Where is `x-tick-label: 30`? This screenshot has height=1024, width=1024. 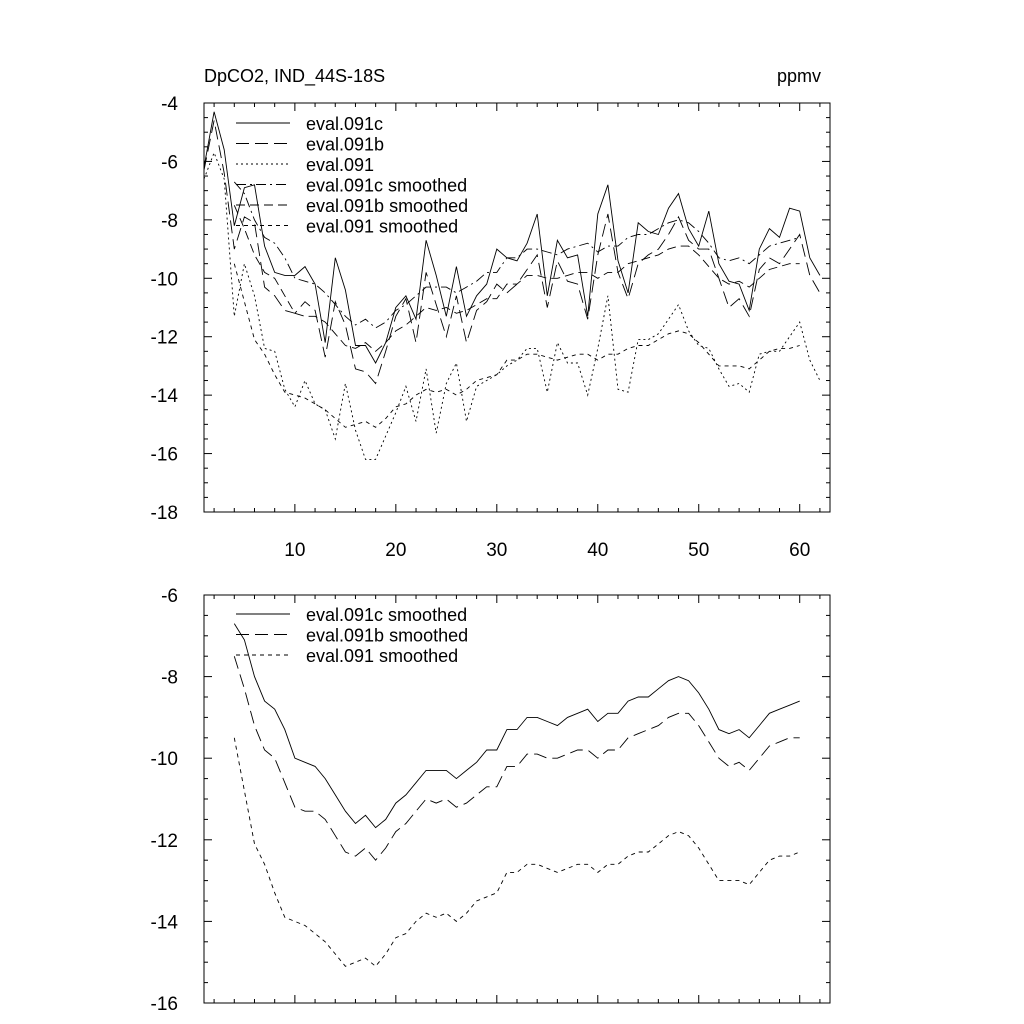
x-tick-label: 30 is located at coordinates (496, 550).